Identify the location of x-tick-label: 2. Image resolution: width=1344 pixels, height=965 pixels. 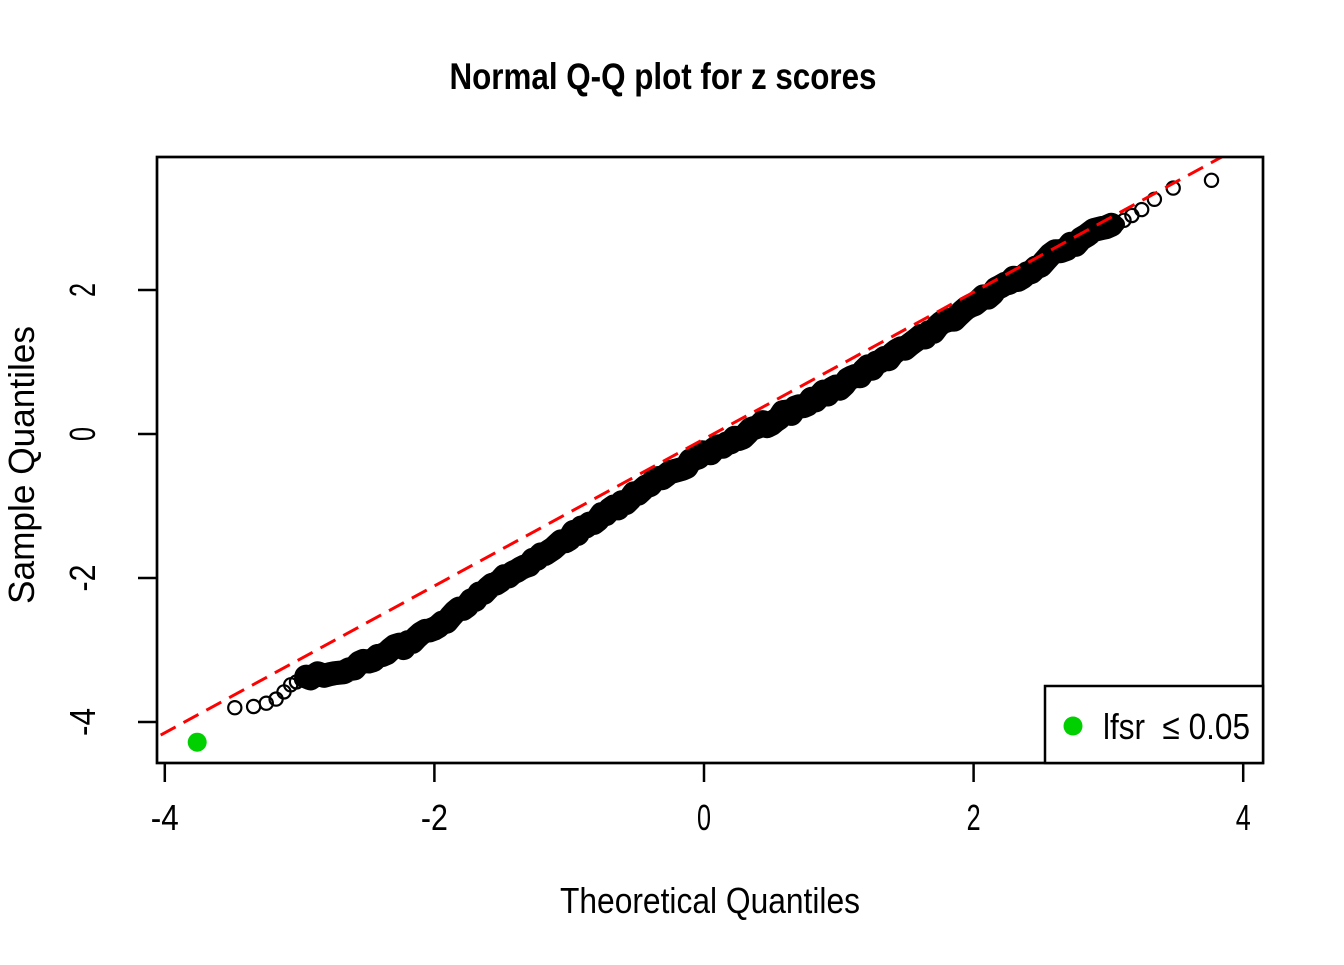
(974, 817).